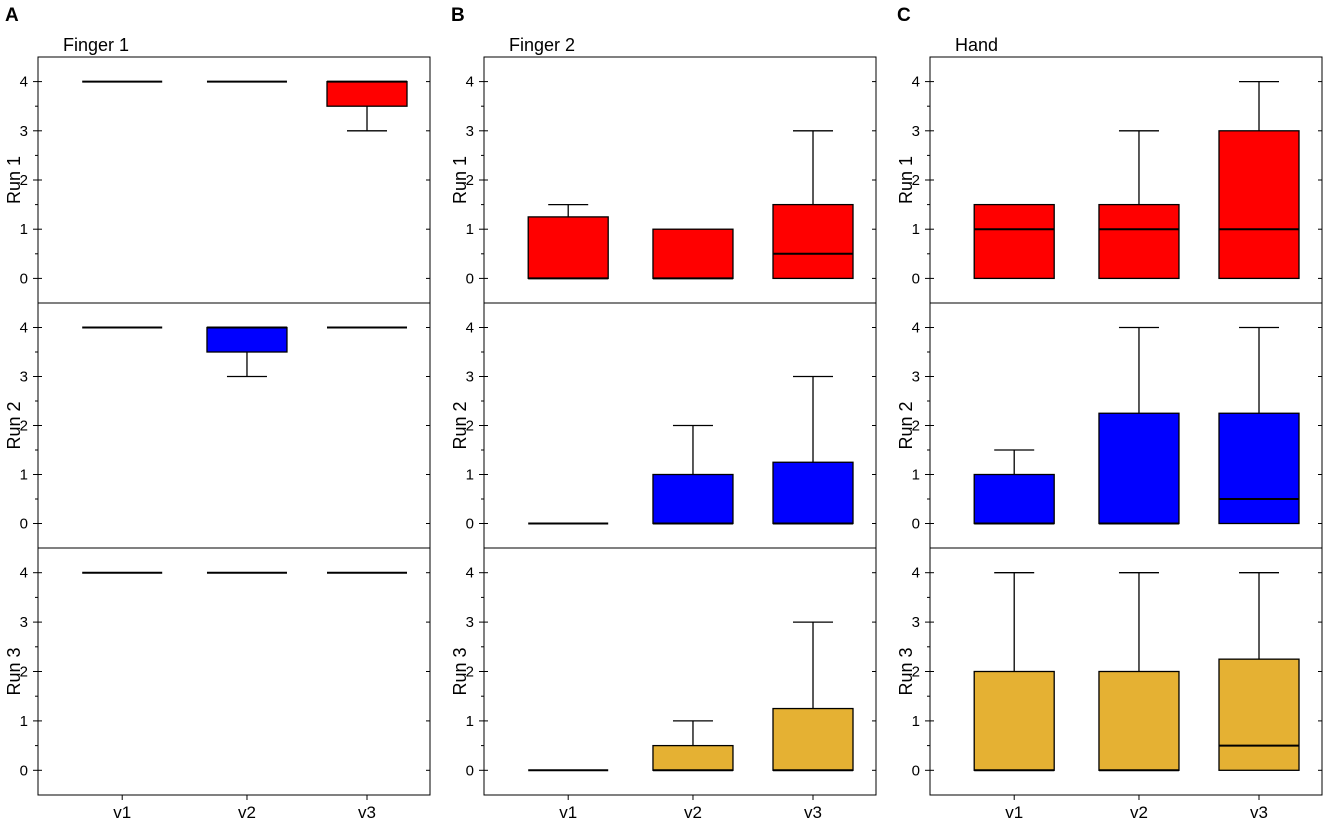  I want to click on panel-letter: C, so click(904, 15).